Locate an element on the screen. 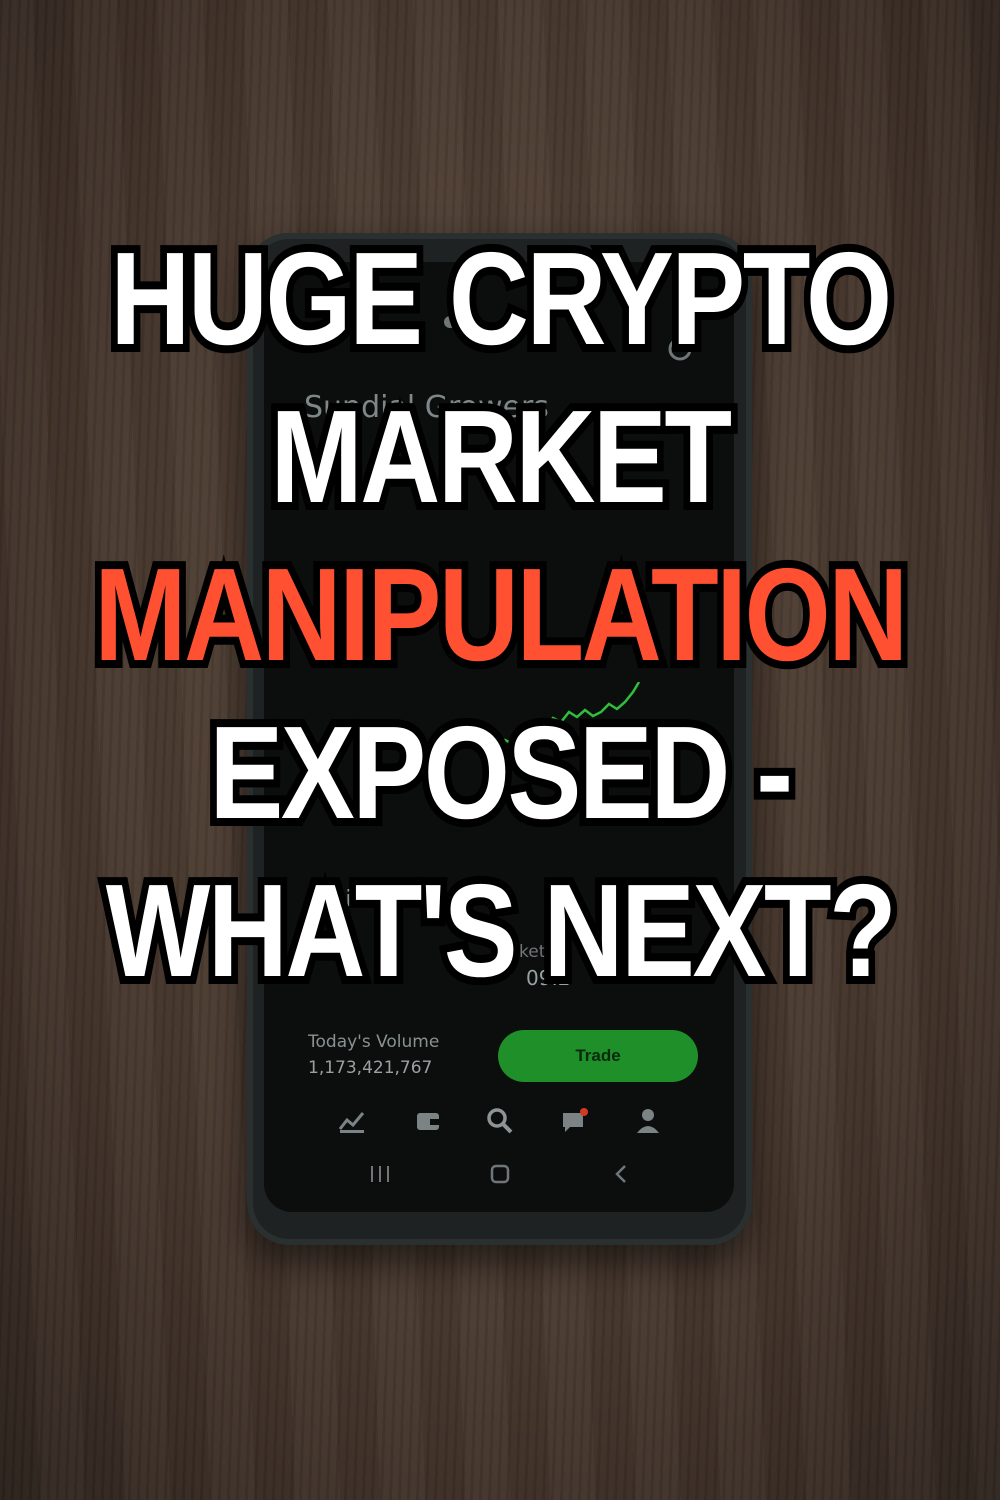 The image size is (1000, 1500). wallet-icon is located at coordinates (428, 1121).